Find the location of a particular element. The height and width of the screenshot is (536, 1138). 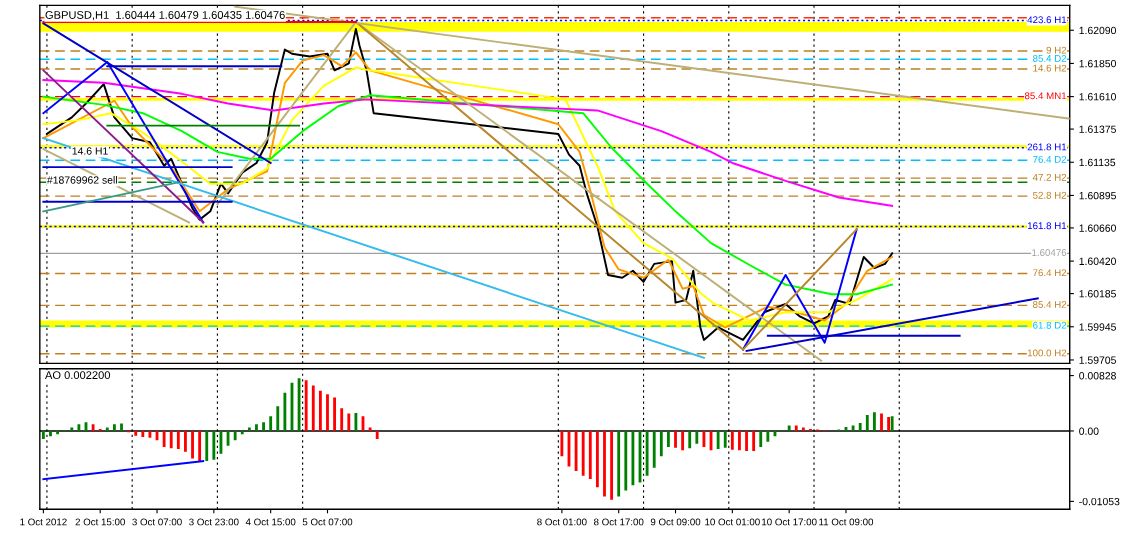

y-tick-label: 1.59705 is located at coordinates (1097, 360).